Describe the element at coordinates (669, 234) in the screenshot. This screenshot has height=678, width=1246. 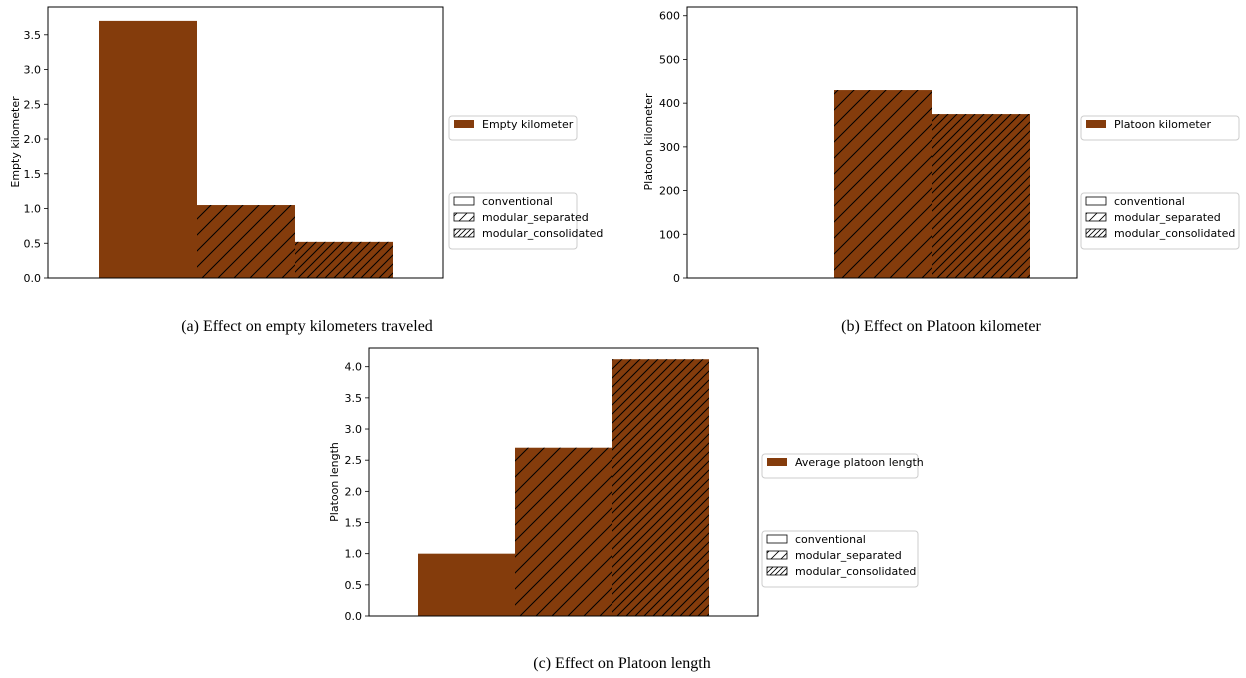
I see `y-tick-label: 100` at that location.